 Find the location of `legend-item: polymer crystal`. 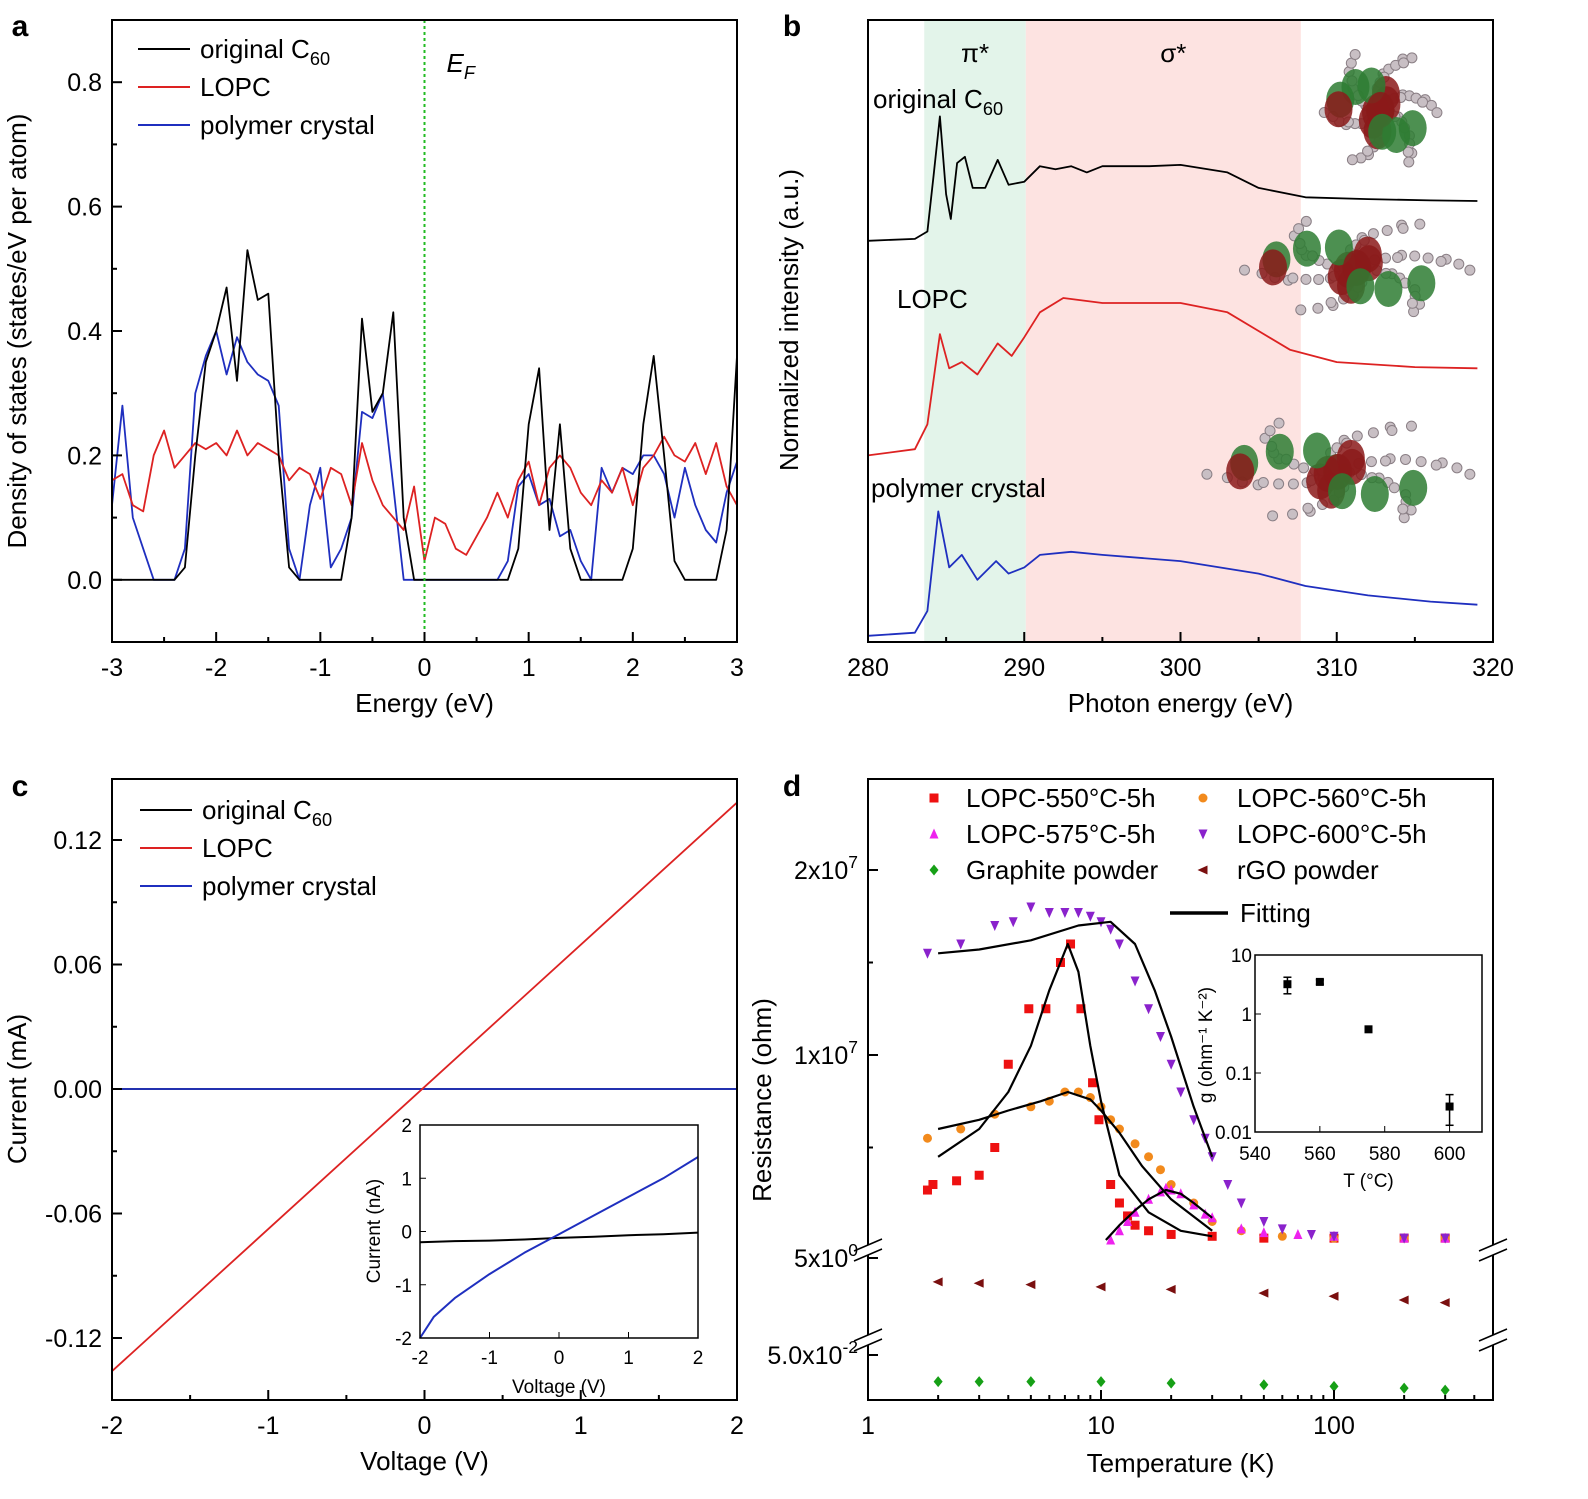

legend-item: polymer crystal is located at coordinates (287, 125).